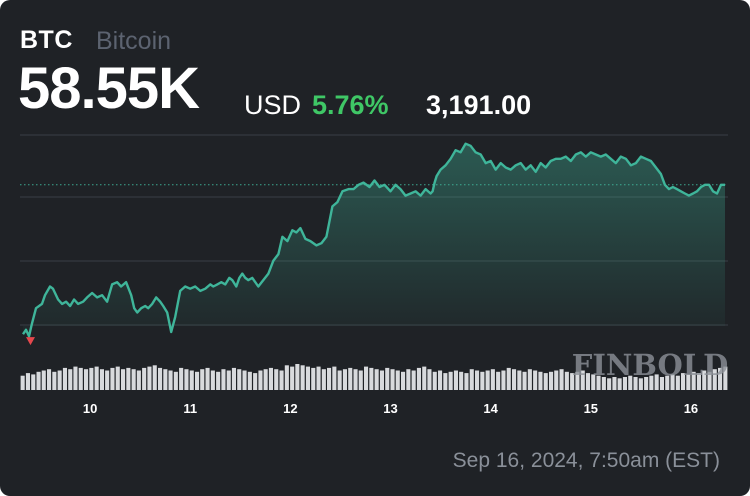 The image size is (750, 496). Describe the element at coordinates (479, 105) in the screenshot. I see `change-value: 3,191.00` at that location.